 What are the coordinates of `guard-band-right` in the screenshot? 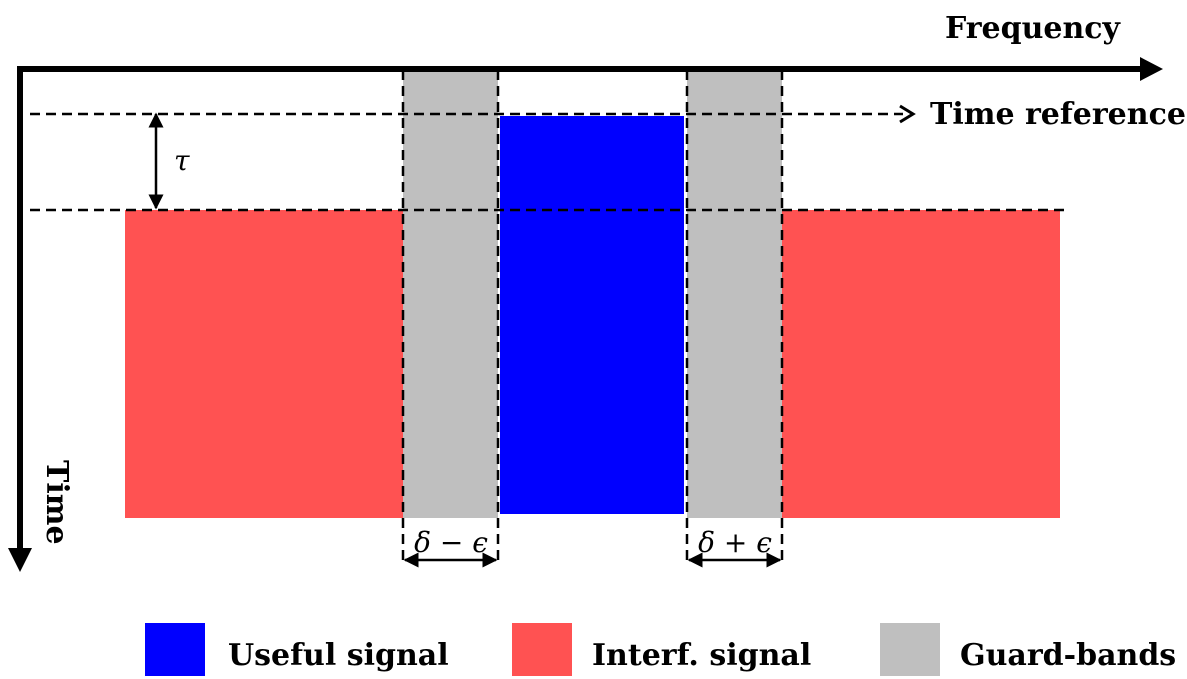 It's located at (734, 294).